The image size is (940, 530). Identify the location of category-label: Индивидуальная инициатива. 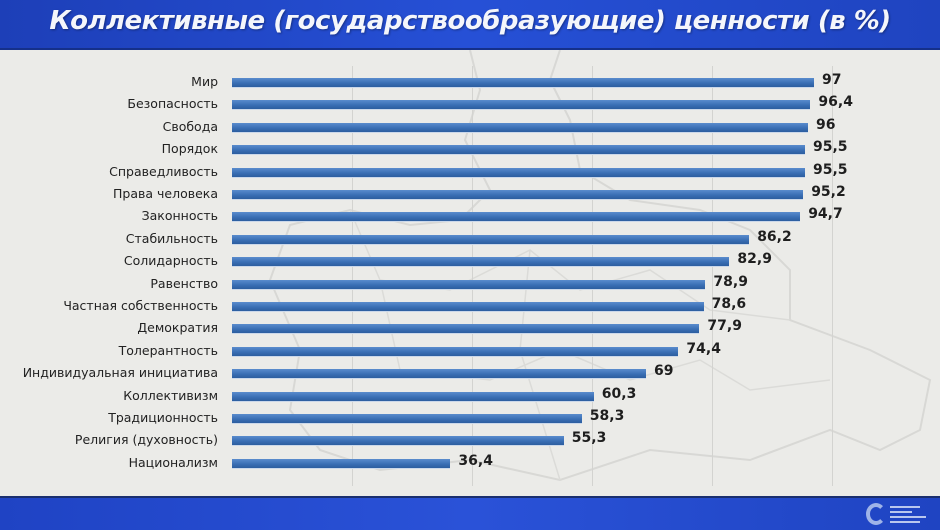
(120, 373).